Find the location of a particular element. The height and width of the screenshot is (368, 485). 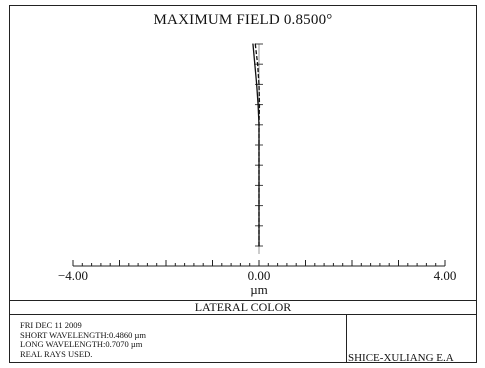

info-divider is located at coordinates (346, 339).